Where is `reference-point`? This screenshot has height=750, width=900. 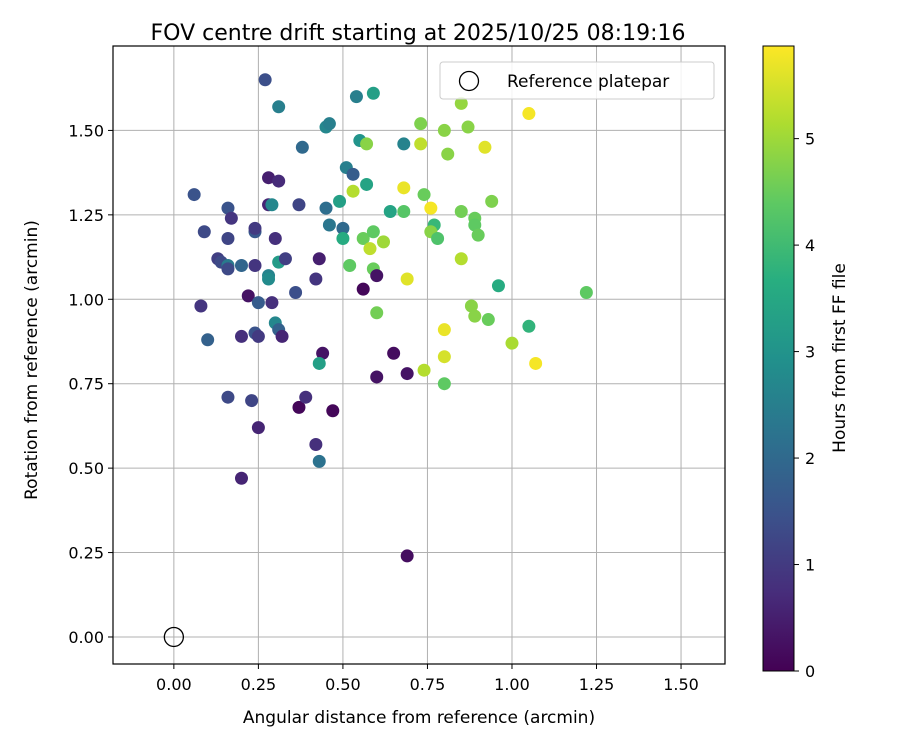
reference-point is located at coordinates (174, 637).